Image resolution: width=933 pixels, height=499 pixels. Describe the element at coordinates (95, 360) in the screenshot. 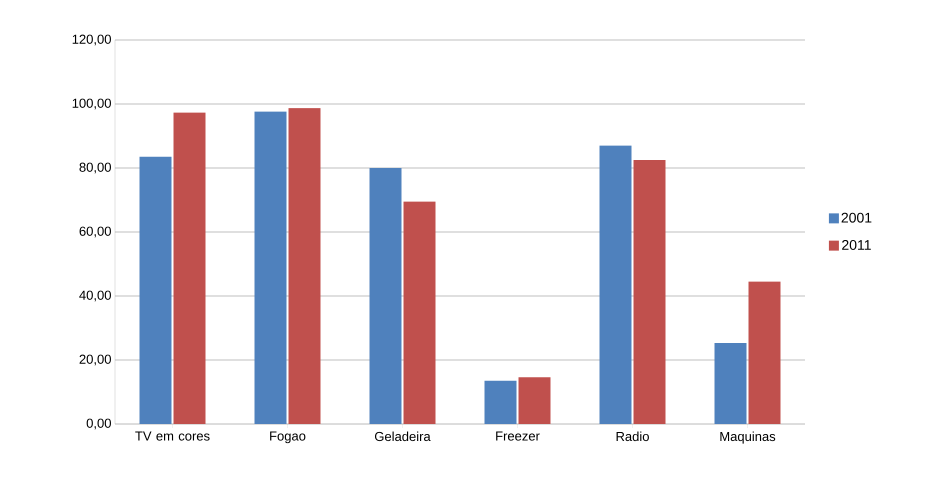

I see `y-tick-label: 20,00` at that location.